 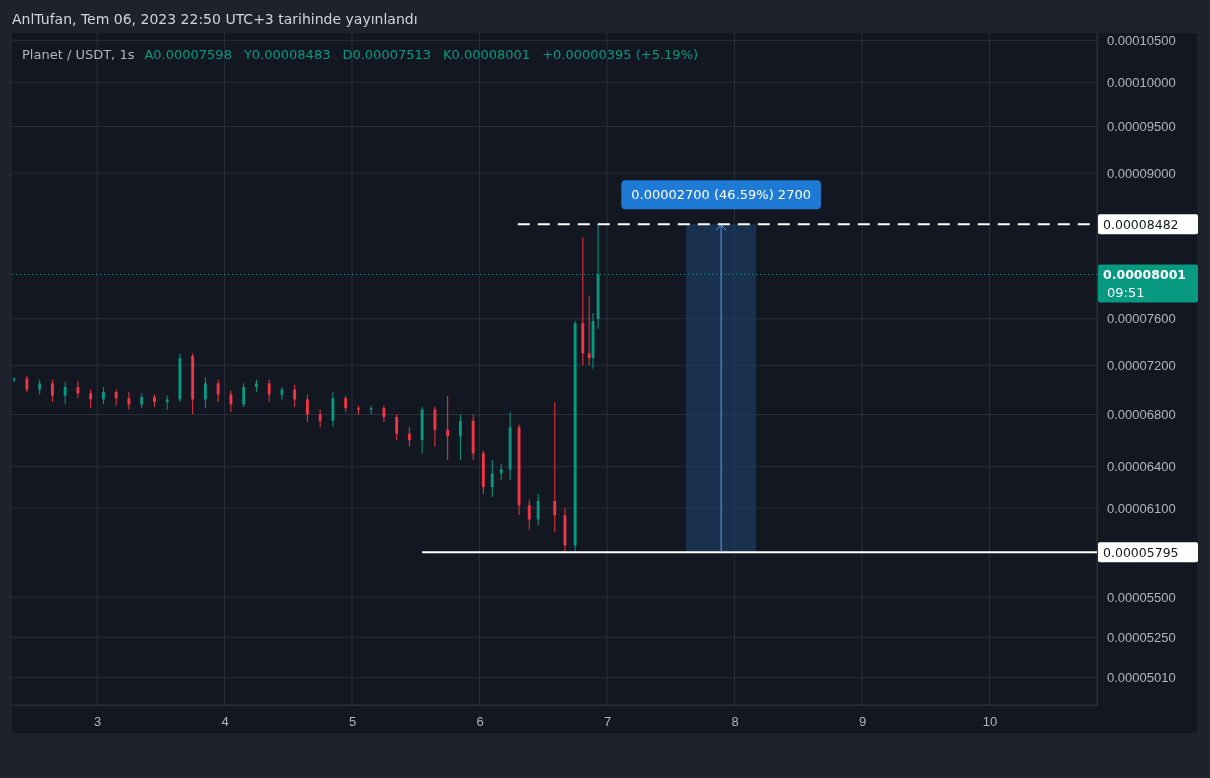 What do you see at coordinates (1141, 127) in the screenshot?
I see `y-tick-label: 0.00009500` at bounding box center [1141, 127].